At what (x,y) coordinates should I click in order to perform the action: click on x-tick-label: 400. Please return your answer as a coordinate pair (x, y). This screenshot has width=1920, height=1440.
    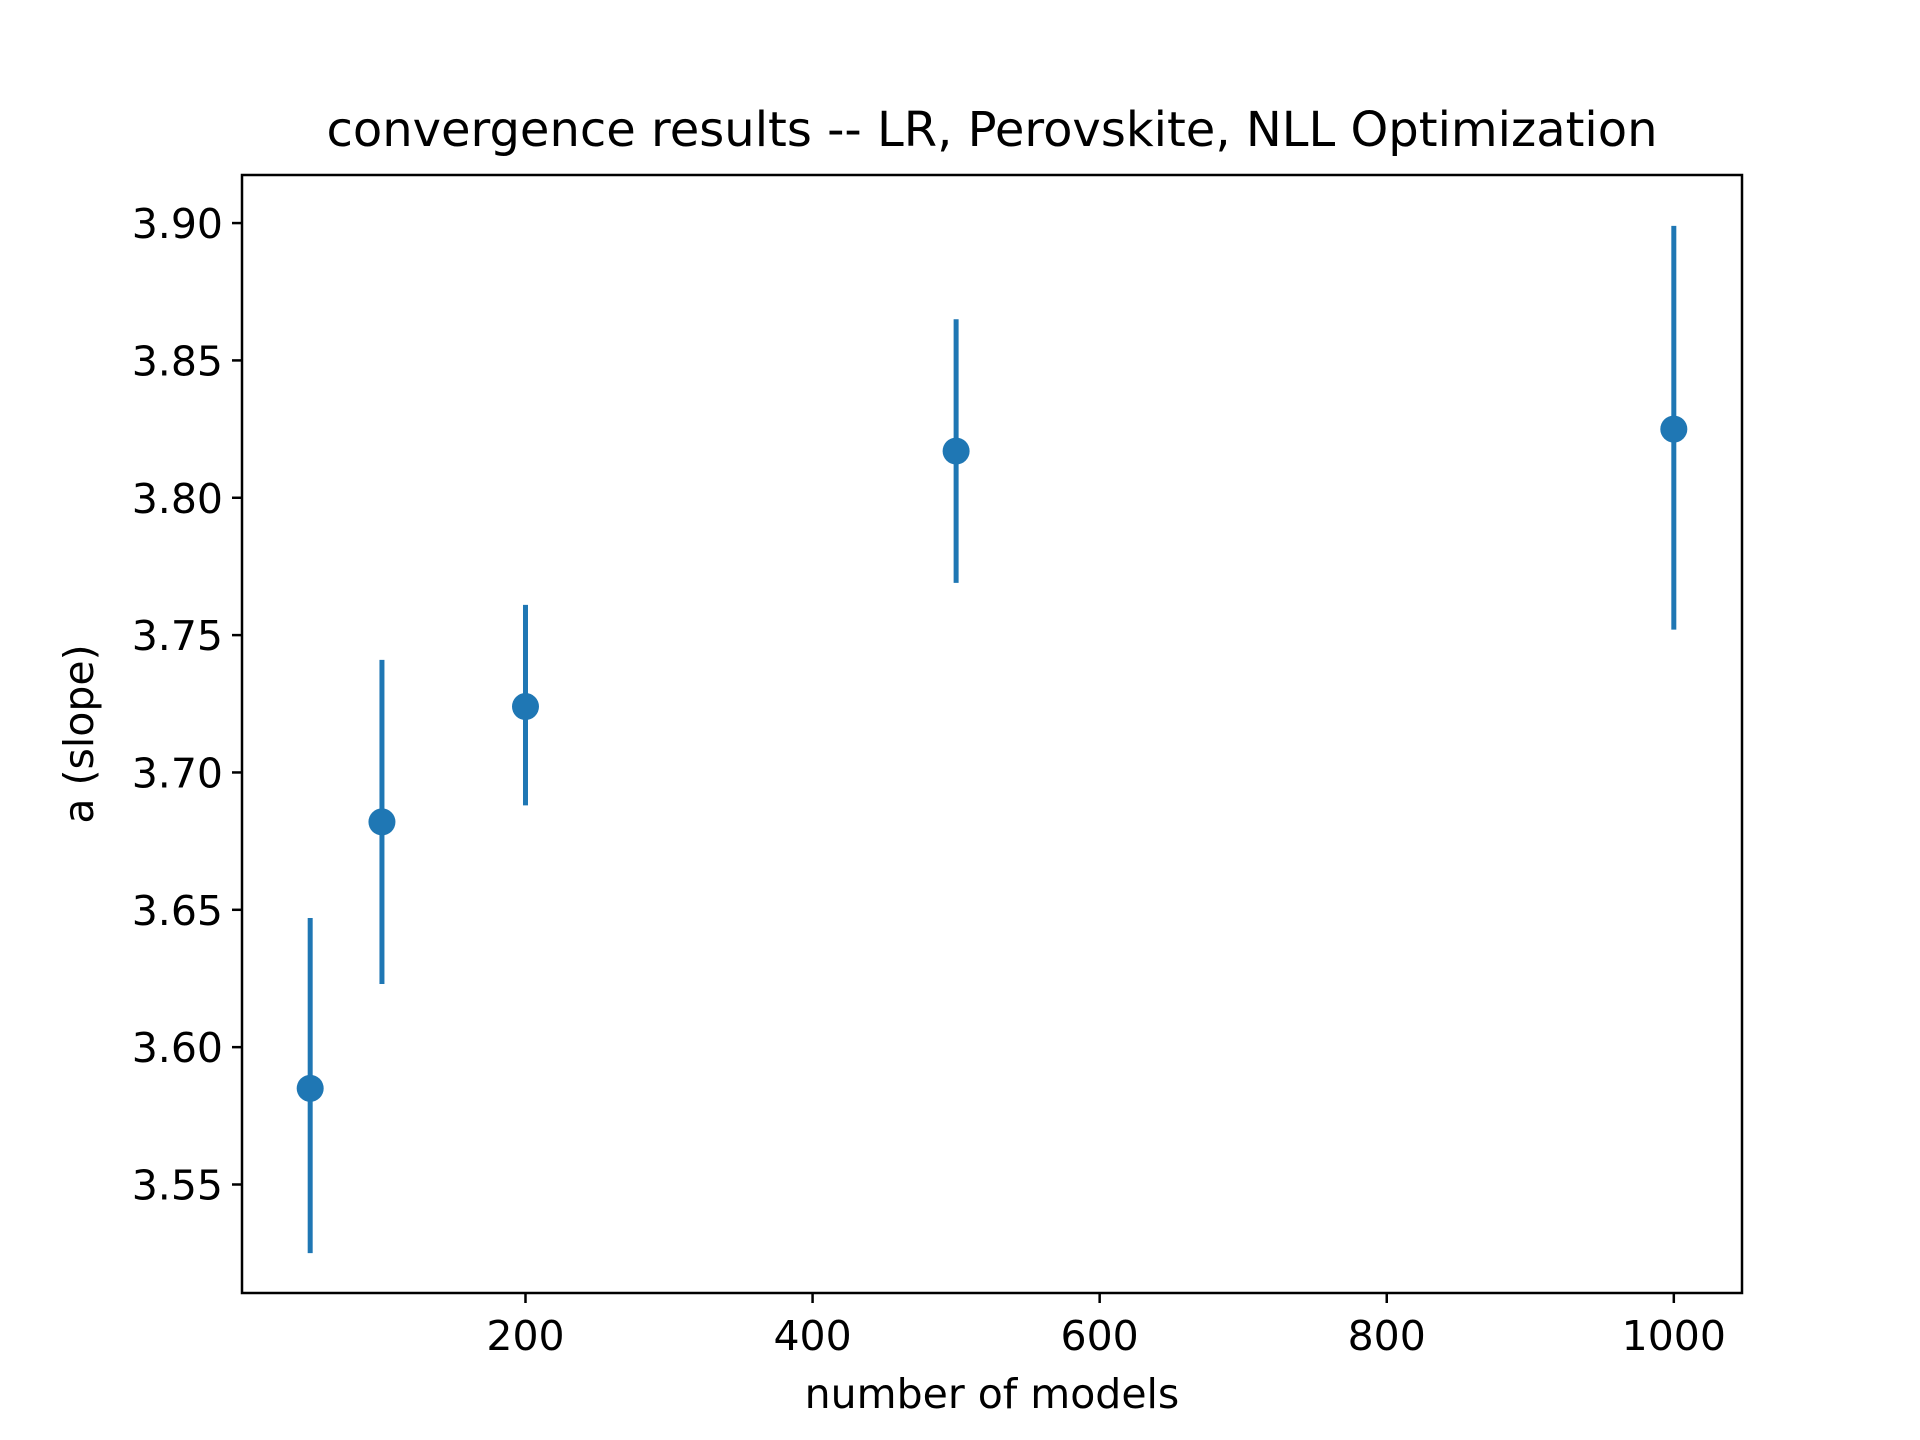
    Looking at the image, I should click on (812, 1336).